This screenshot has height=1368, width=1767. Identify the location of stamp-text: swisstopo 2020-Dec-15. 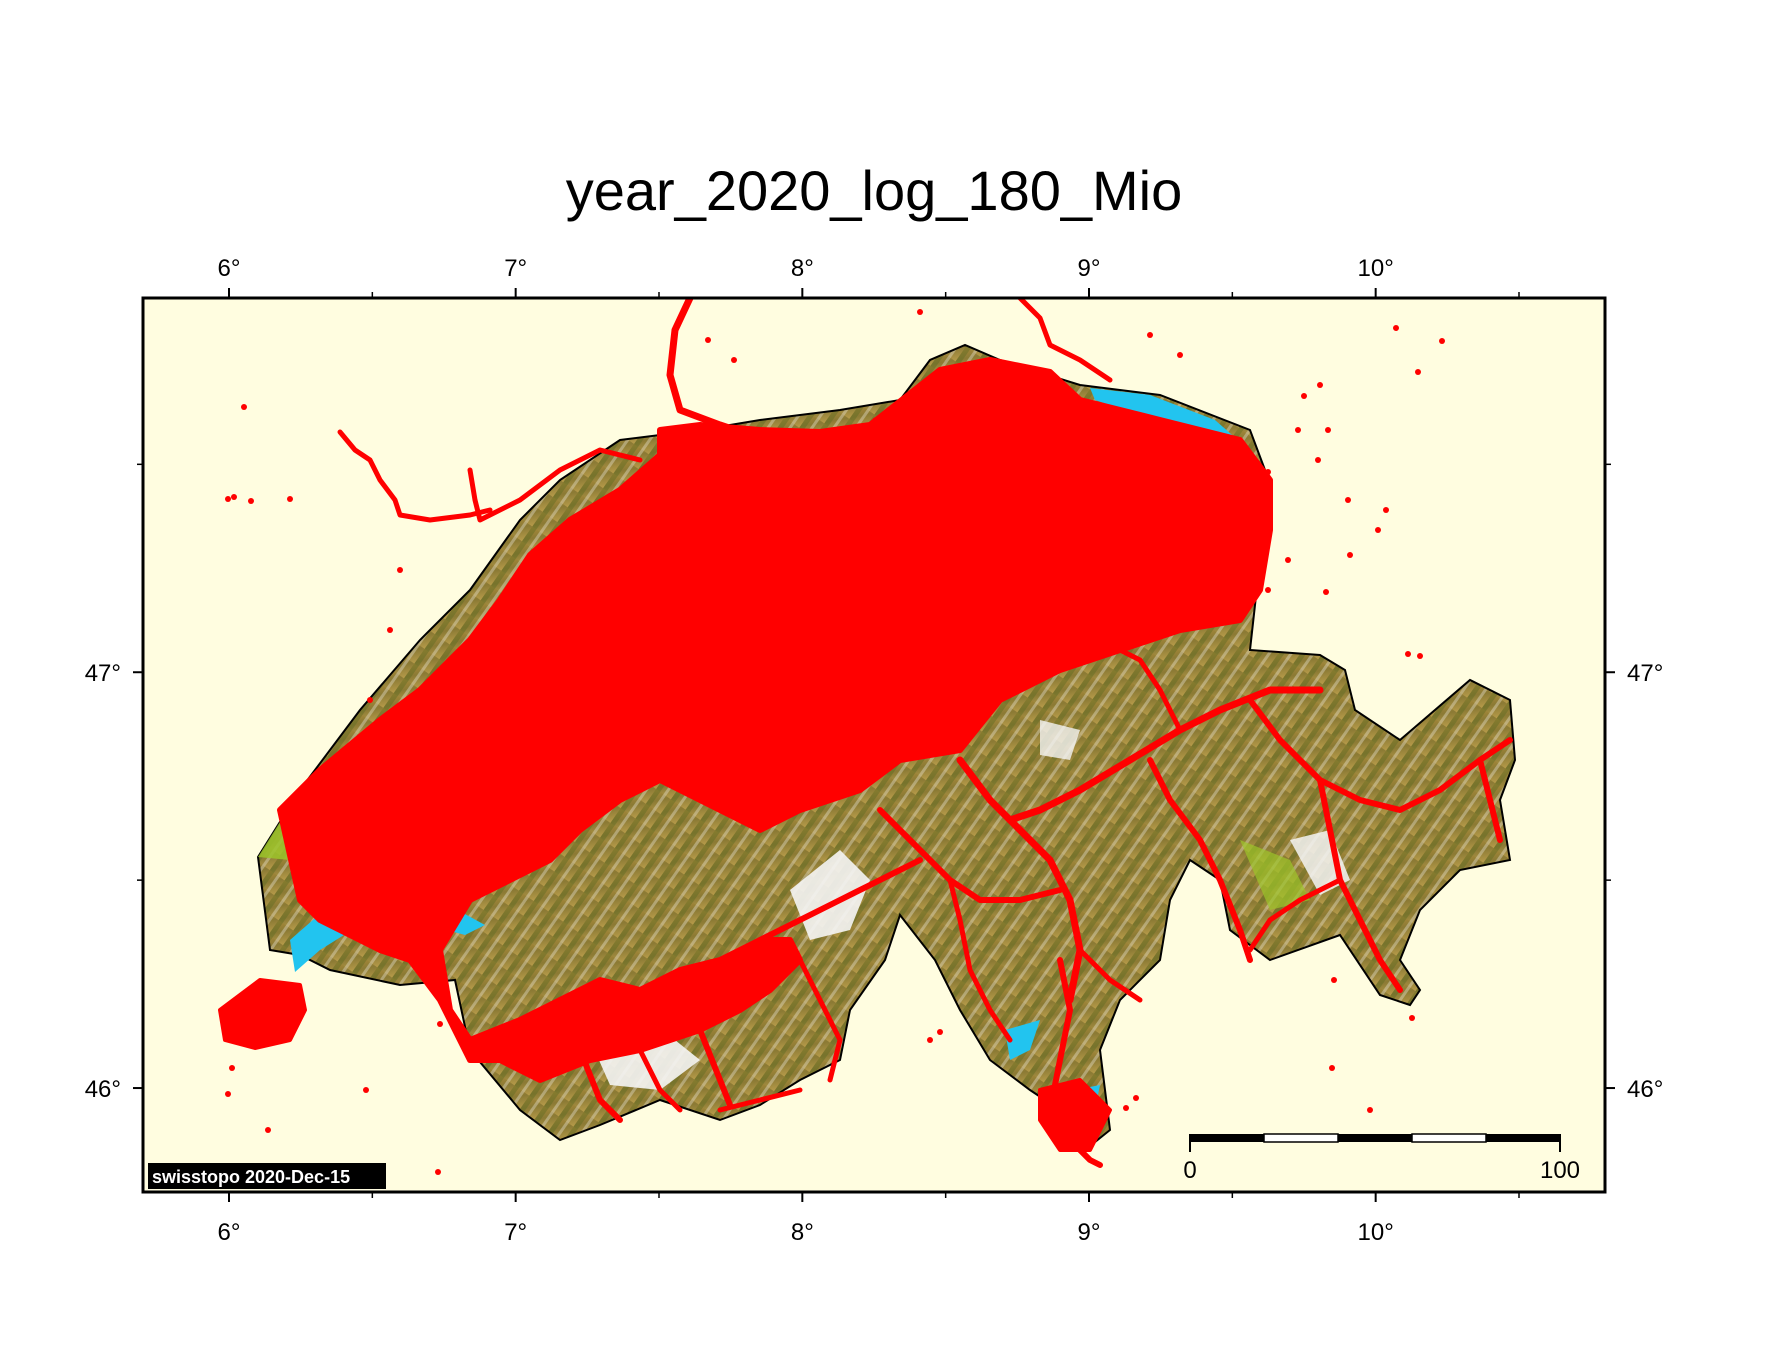
(251, 1177).